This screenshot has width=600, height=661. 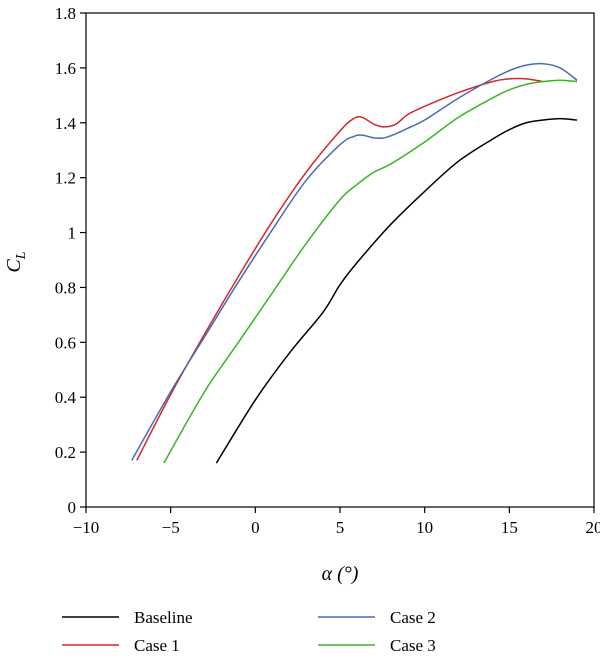 What do you see at coordinates (340, 574) in the screenshot?
I see `x-axis-label: α (°)` at bounding box center [340, 574].